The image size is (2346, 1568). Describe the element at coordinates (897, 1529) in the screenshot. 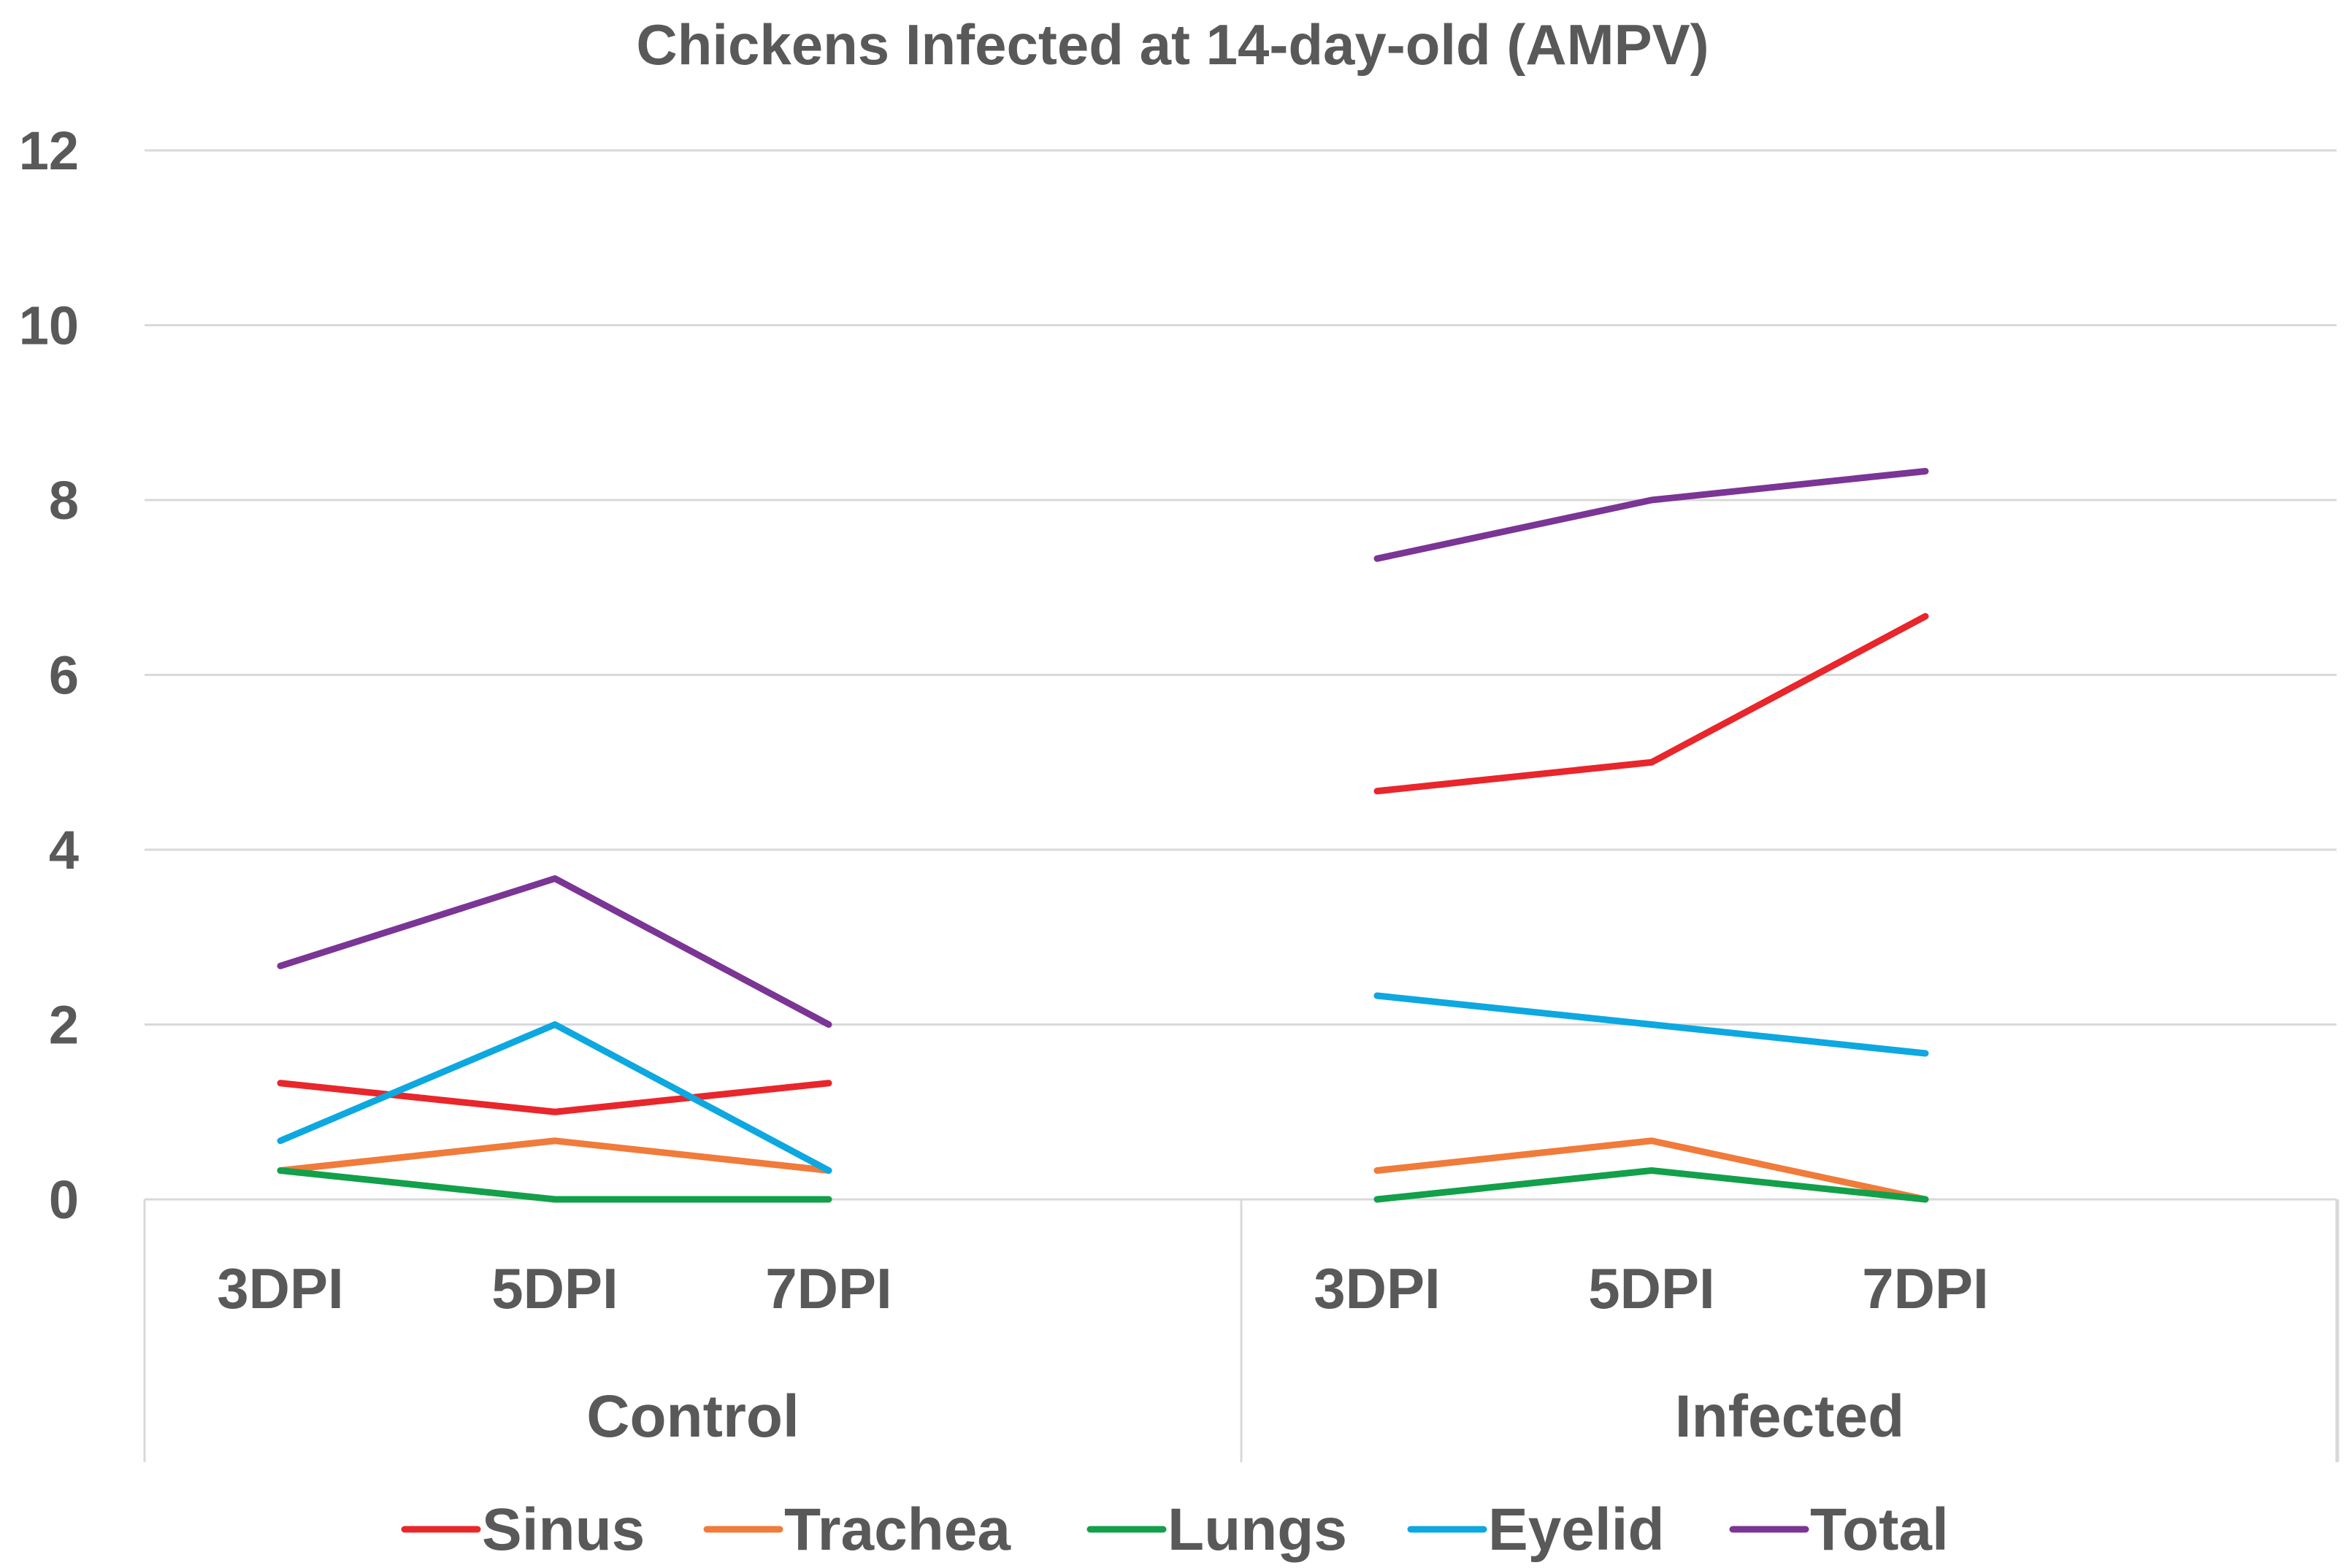

I see `legend-label-trachea: Trachea` at that location.